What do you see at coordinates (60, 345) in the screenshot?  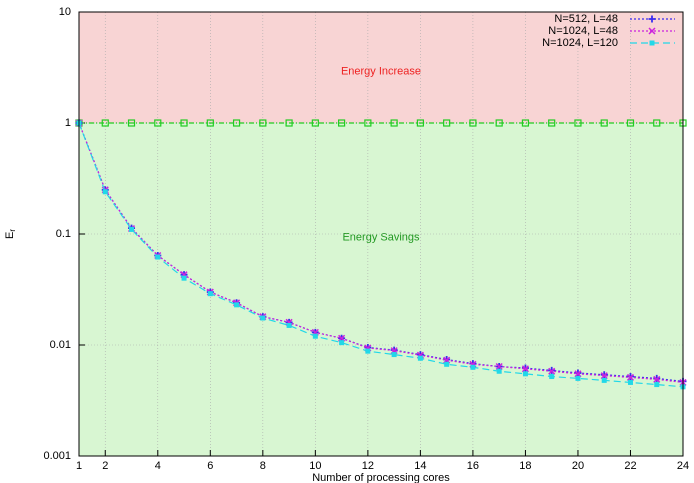 I see `y-tick-label: 0.01` at bounding box center [60, 345].